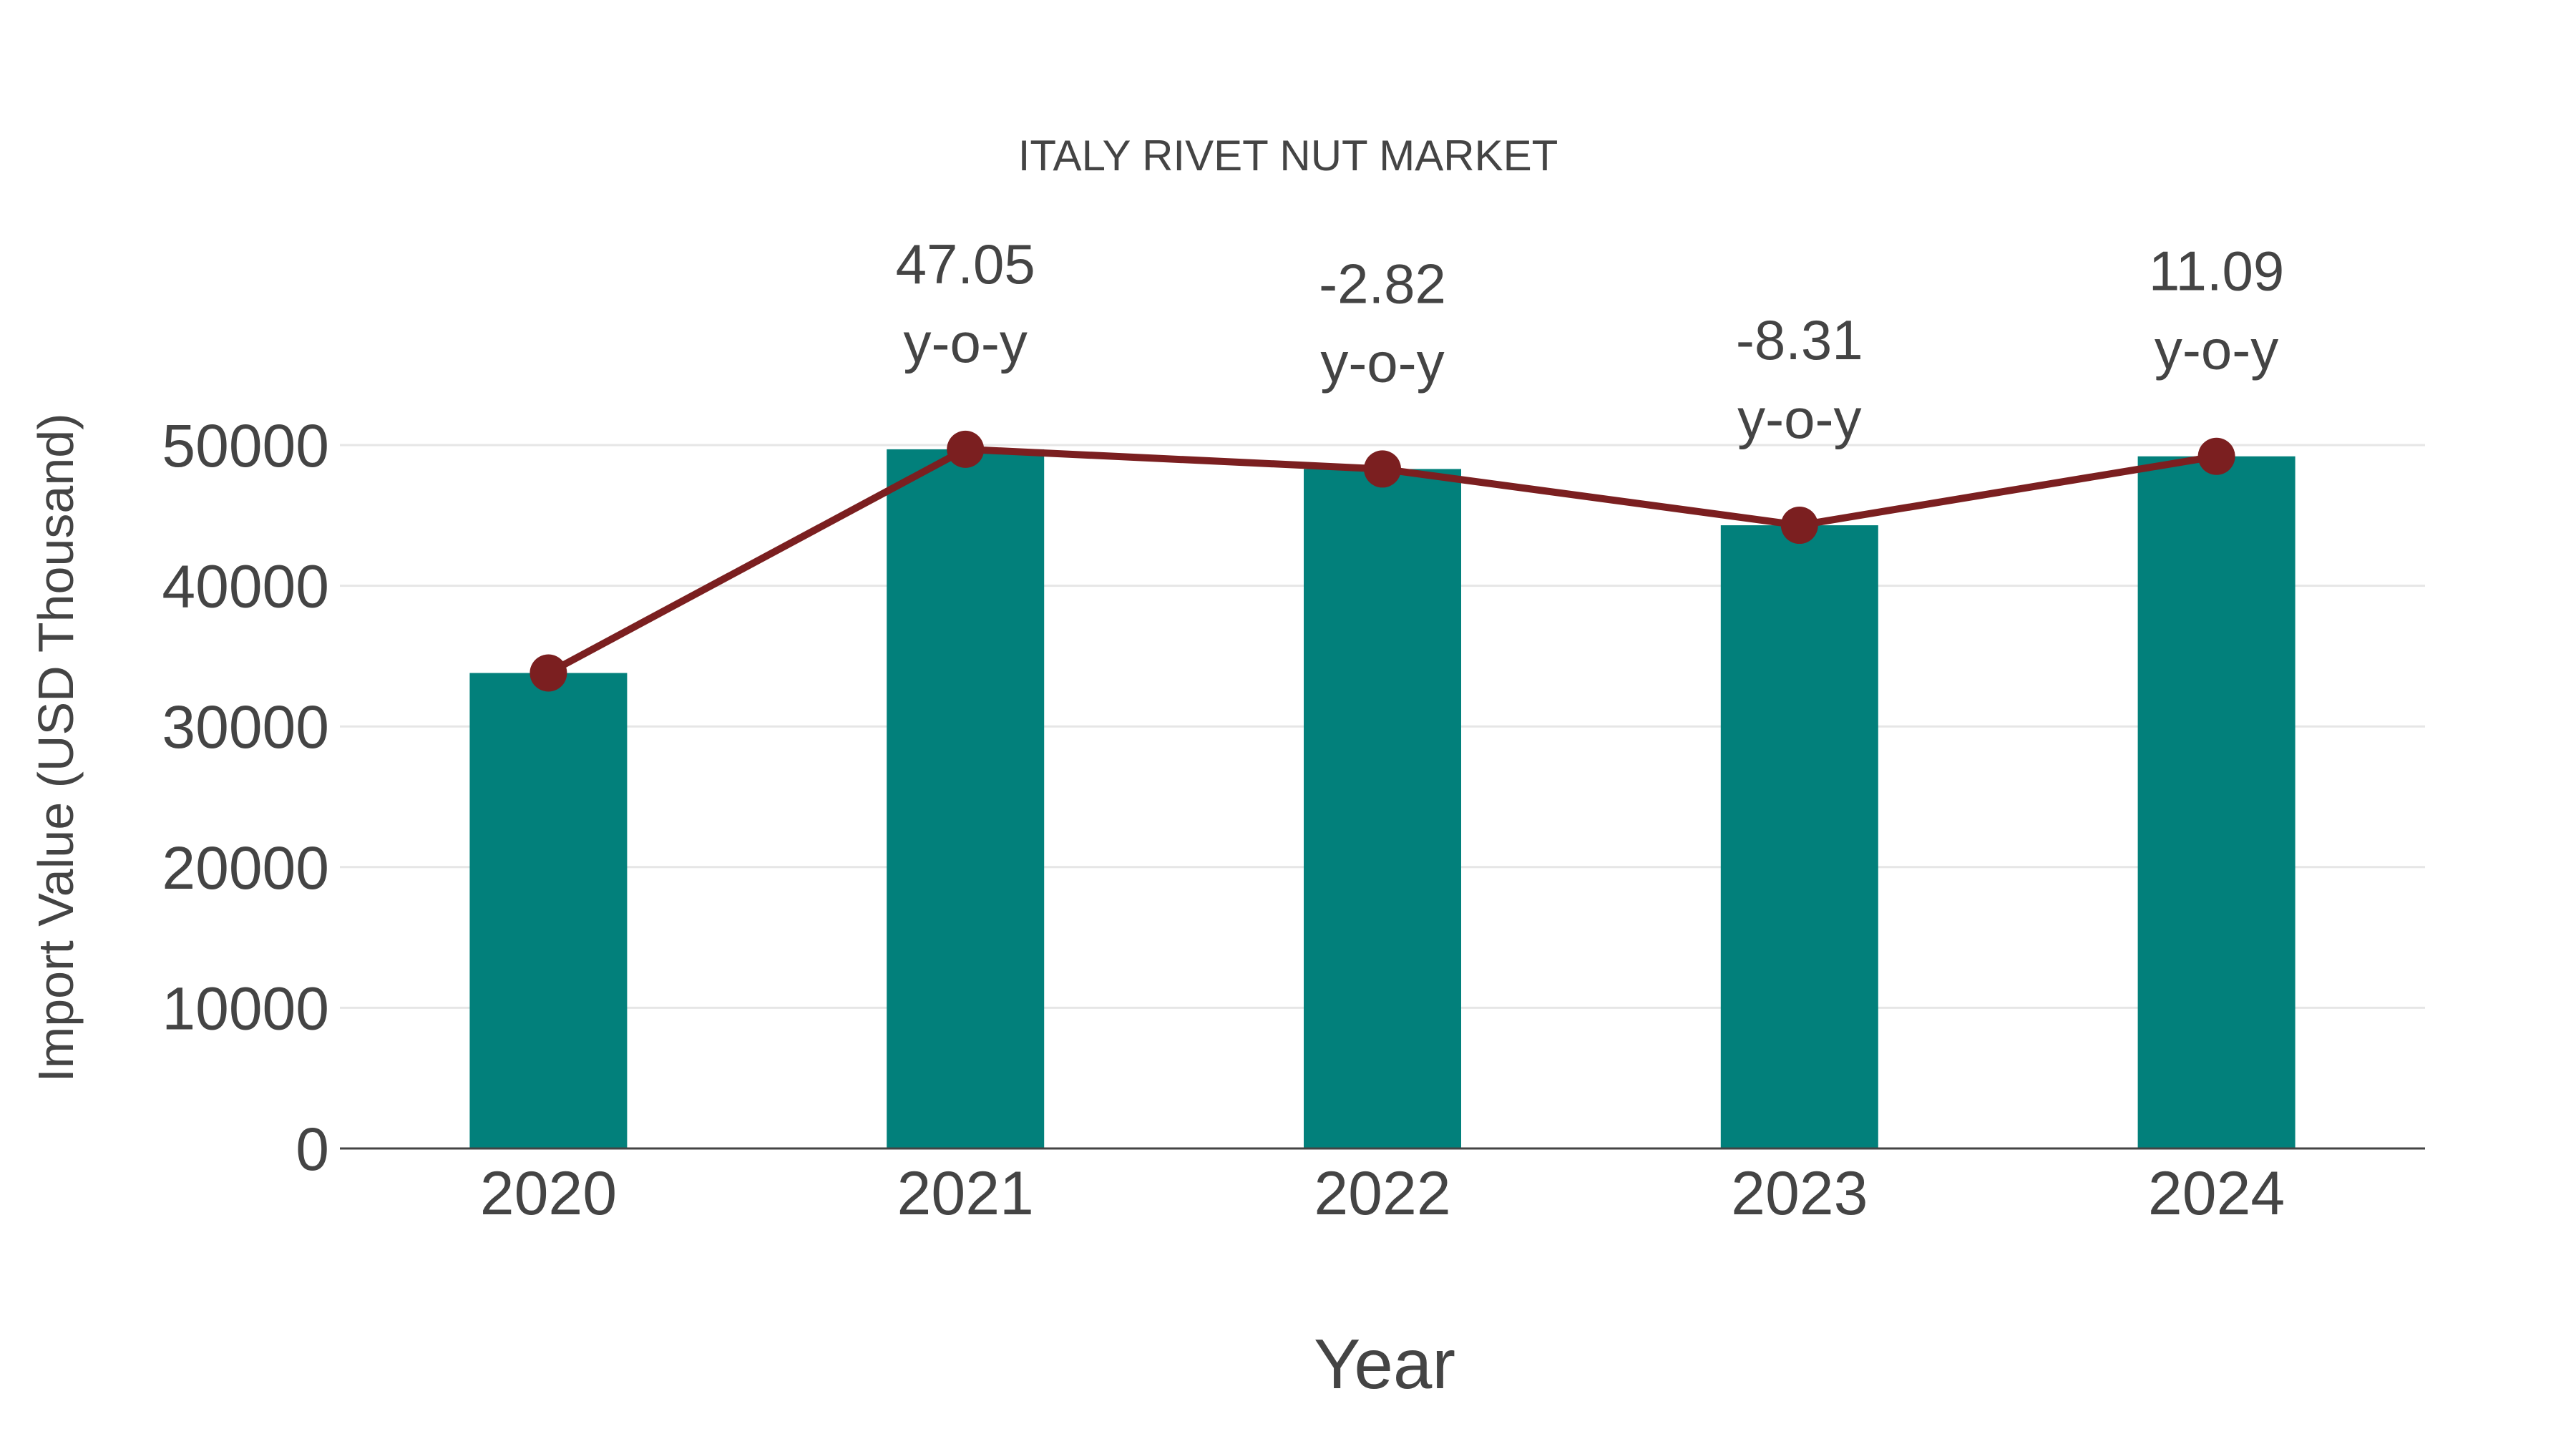 Image resolution: width=2576 pixels, height=1449 pixels. Describe the element at coordinates (965, 264) in the screenshot. I see `yoy-value: 47.05` at that location.